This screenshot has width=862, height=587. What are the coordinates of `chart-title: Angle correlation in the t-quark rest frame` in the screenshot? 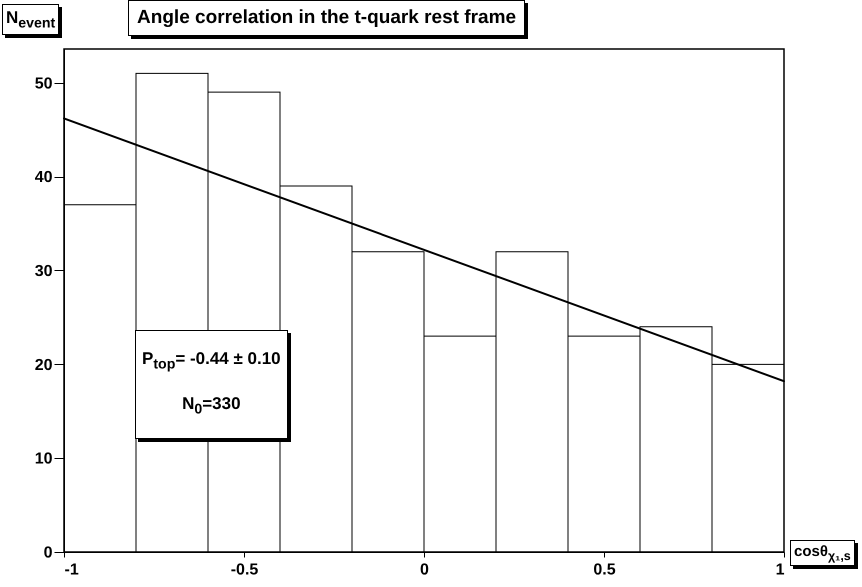 It's located at (327, 18).